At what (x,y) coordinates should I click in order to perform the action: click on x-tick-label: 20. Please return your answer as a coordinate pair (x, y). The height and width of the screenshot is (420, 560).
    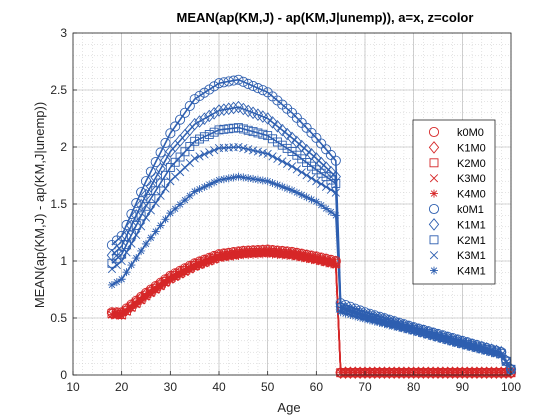
    Looking at the image, I should click on (122, 387).